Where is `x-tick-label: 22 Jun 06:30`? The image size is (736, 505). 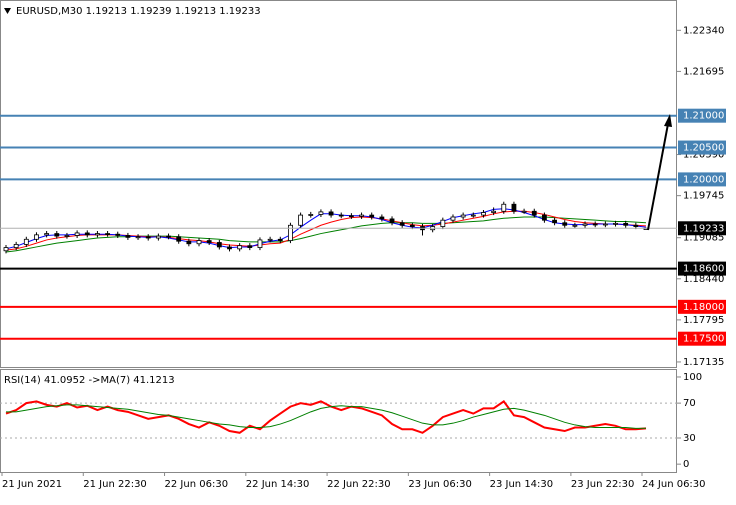
x-tick-label: 22 Jun 06:30 is located at coordinates (197, 484).